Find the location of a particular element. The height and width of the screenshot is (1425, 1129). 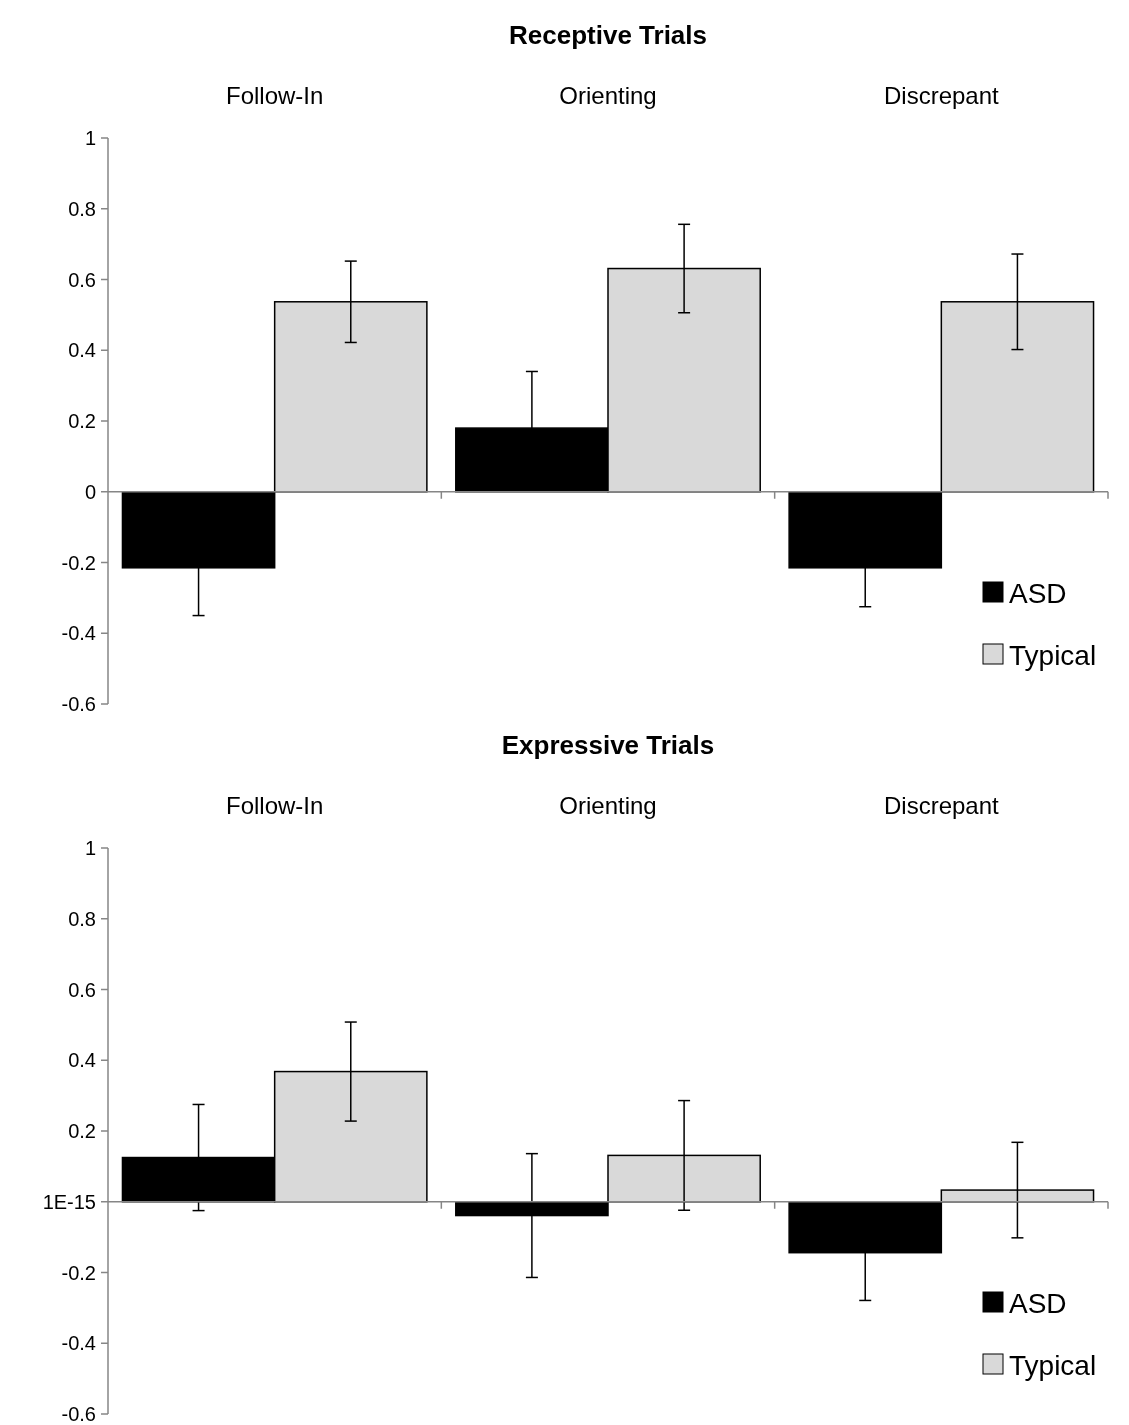

y-tick-label: 1E-15 is located at coordinates (69, 1201).